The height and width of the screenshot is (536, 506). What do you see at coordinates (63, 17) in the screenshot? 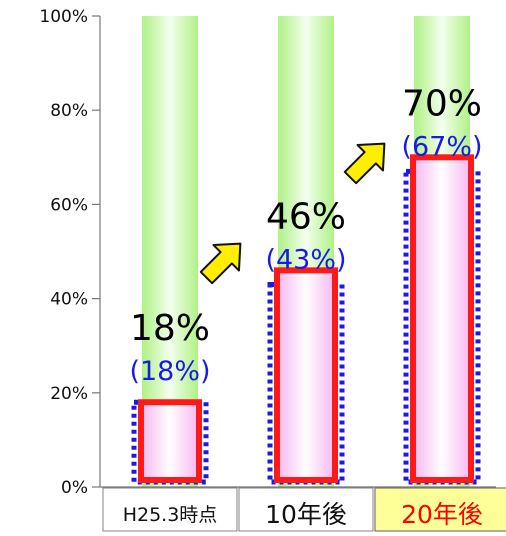
I see `y-tick-label: 100%` at bounding box center [63, 17].